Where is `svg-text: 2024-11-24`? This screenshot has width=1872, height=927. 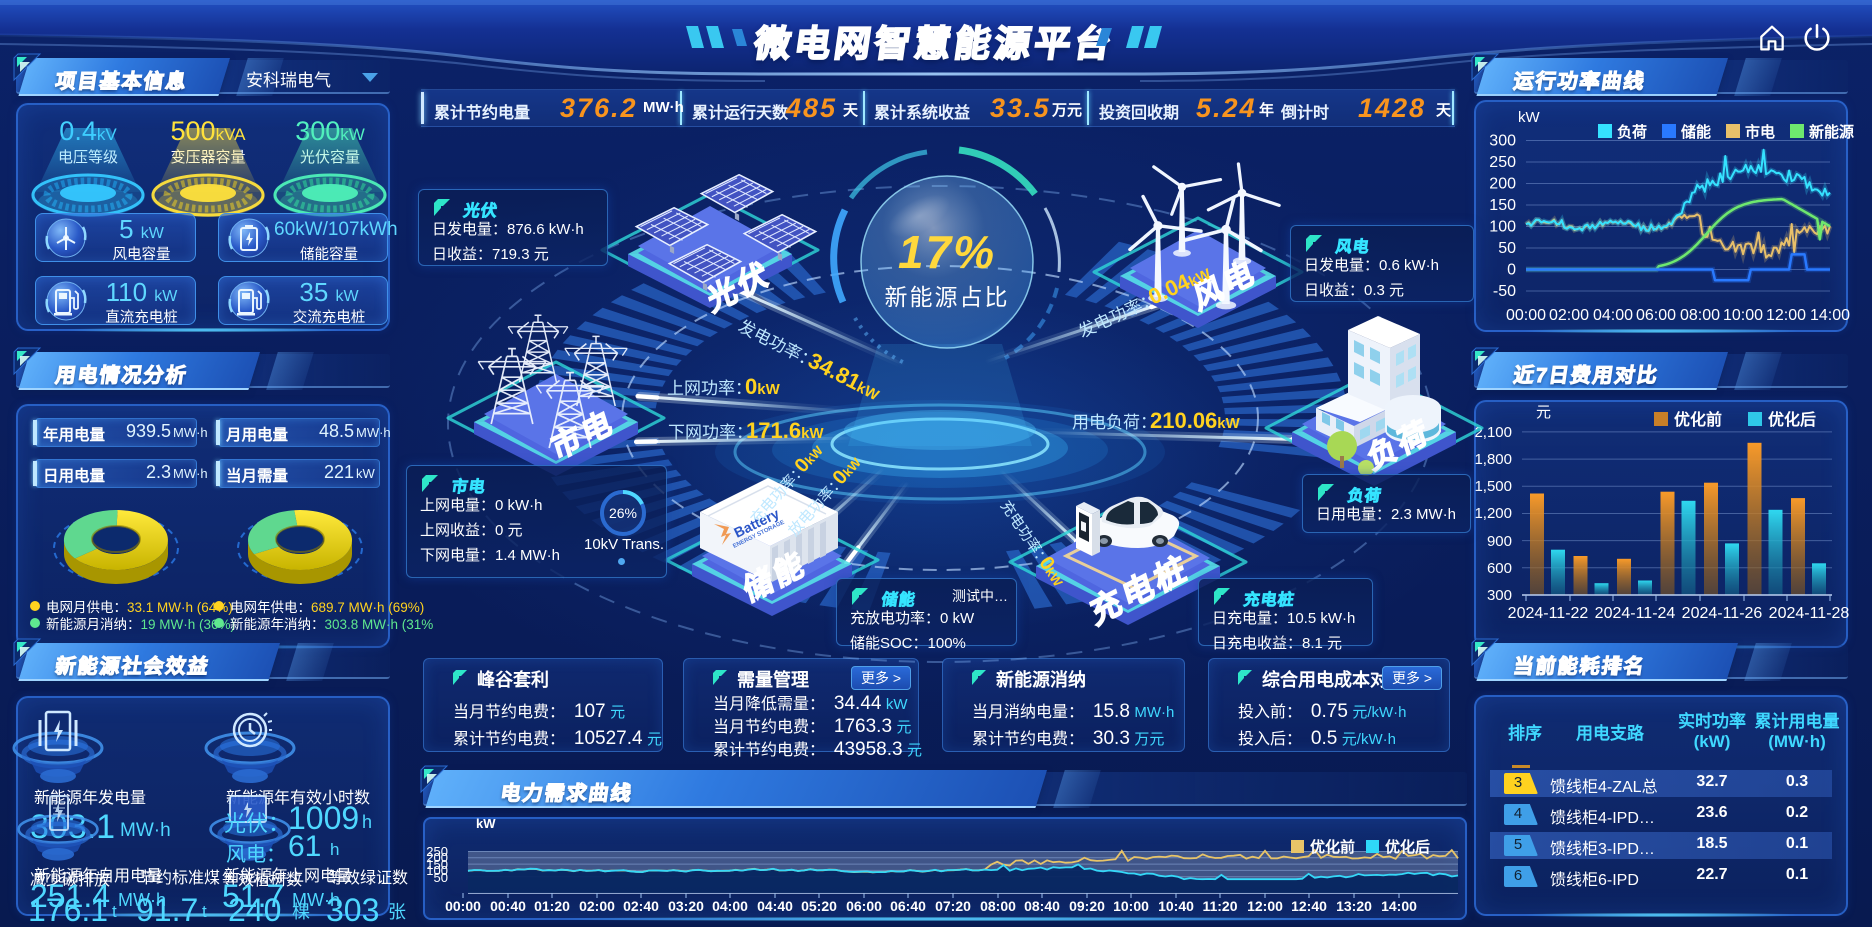
svg-text: 2024-11-24 is located at coordinates (1635, 613).